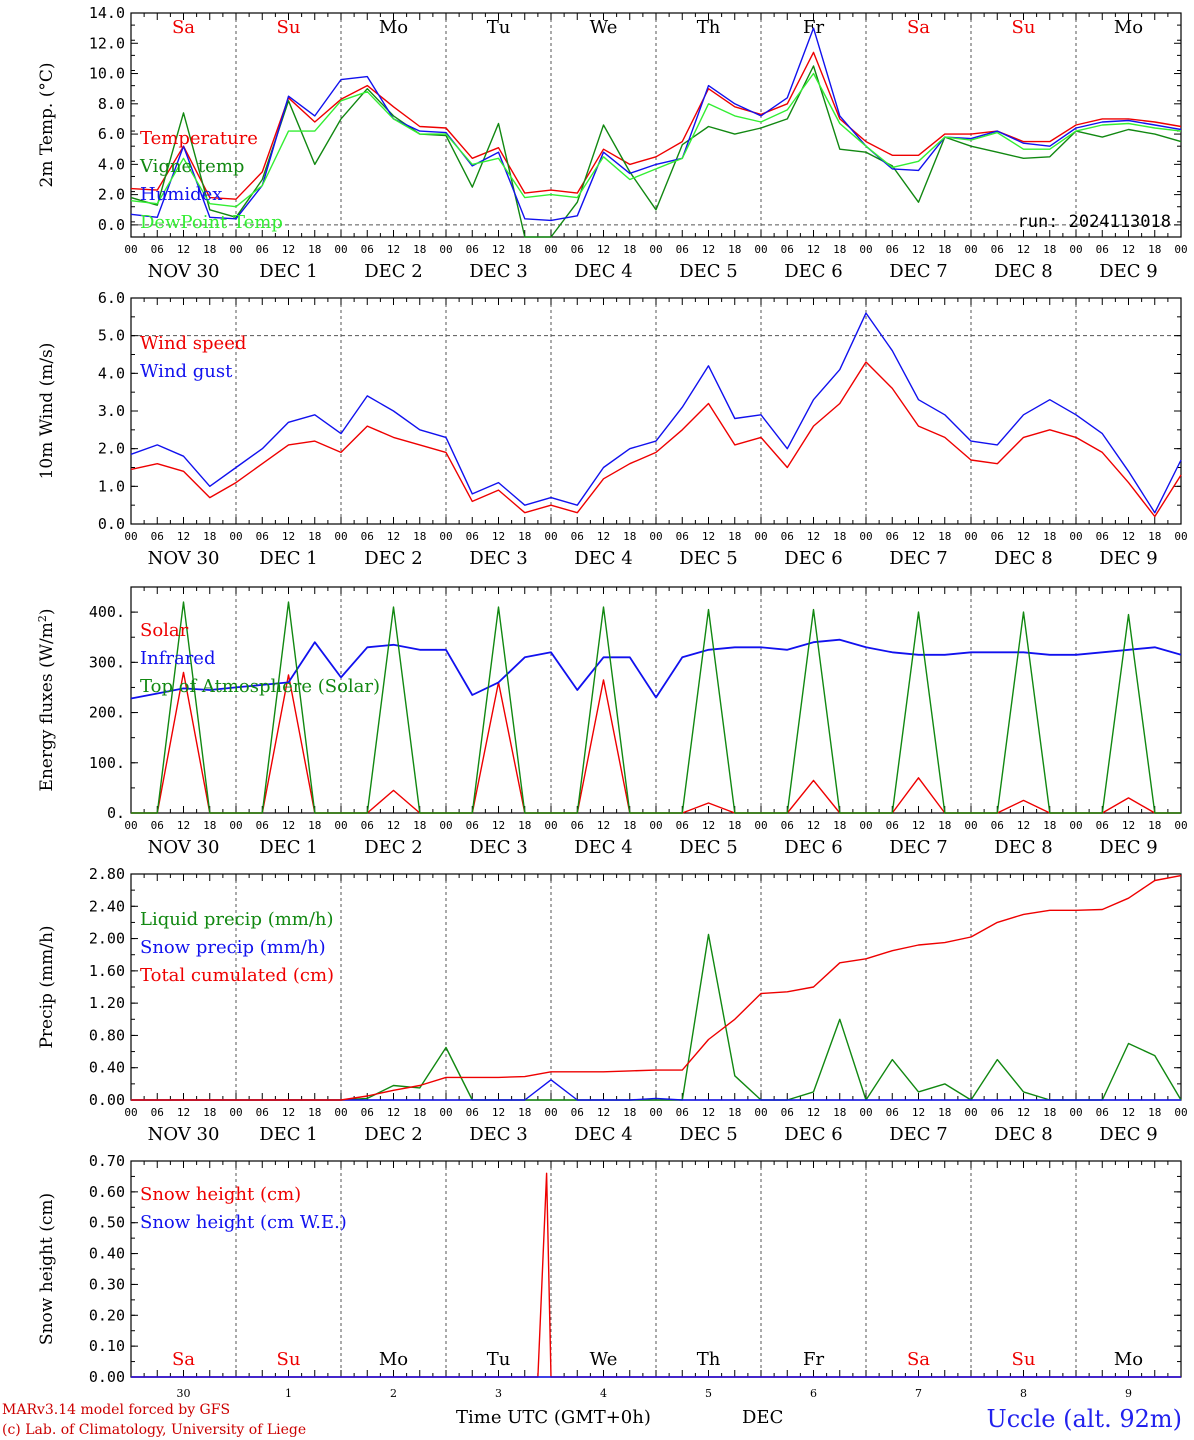  I want to click on y-tick-label: 8.0, so click(111, 104).